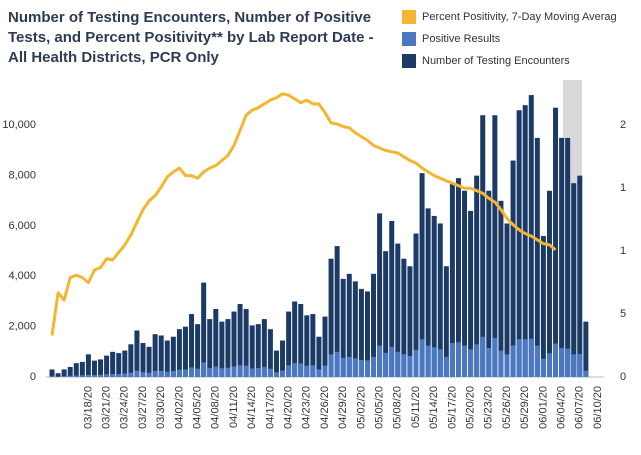  What do you see at coordinates (489, 407) in the screenshot?
I see `x-tick-label: 05/23/20` at bounding box center [489, 407].